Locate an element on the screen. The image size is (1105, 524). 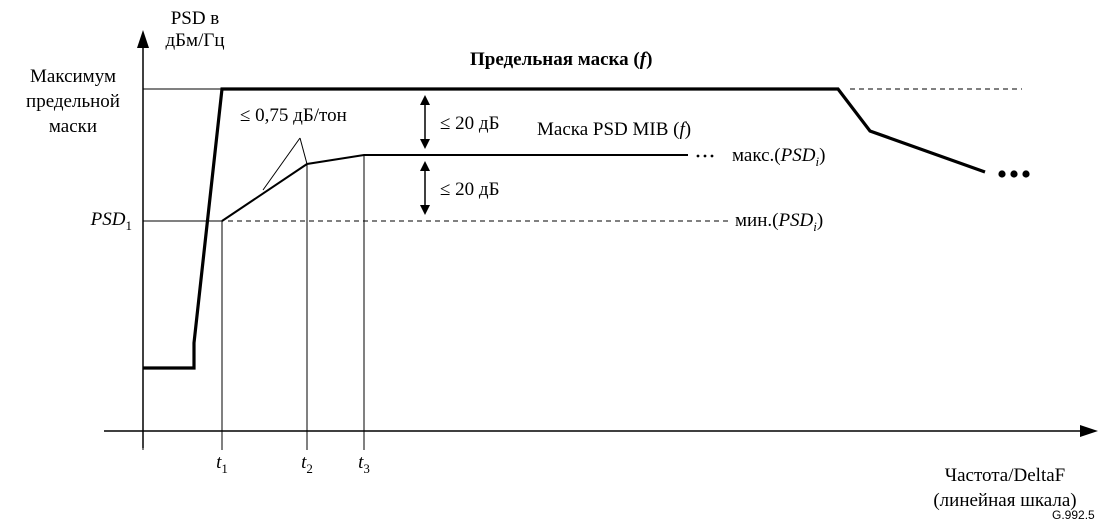
t2-sub: 2 is located at coordinates (309, 468).